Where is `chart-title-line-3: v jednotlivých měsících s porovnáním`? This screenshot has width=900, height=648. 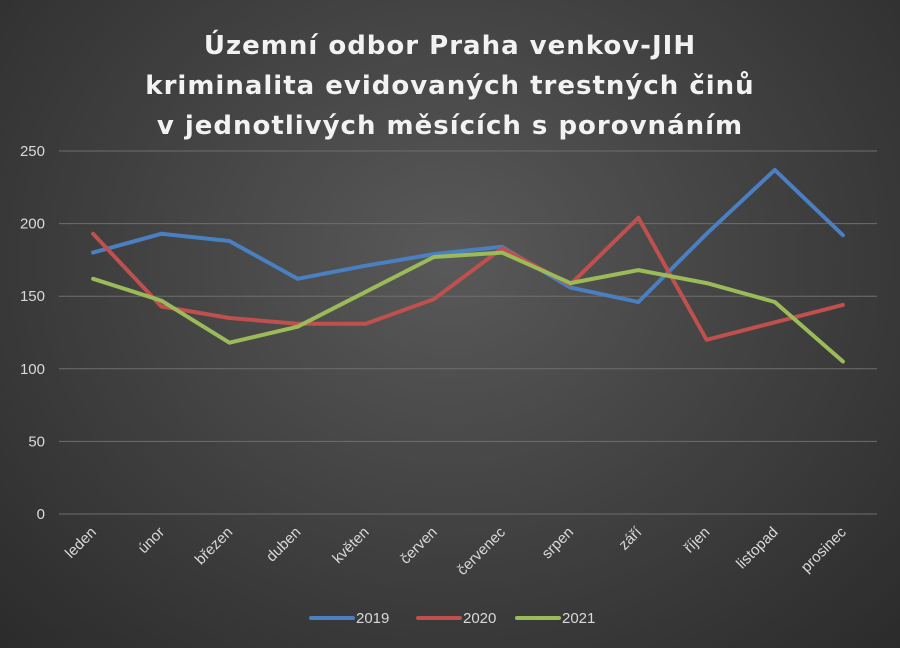
chart-title-line-3: v jednotlivých měsících s porovnáním is located at coordinates (450, 126).